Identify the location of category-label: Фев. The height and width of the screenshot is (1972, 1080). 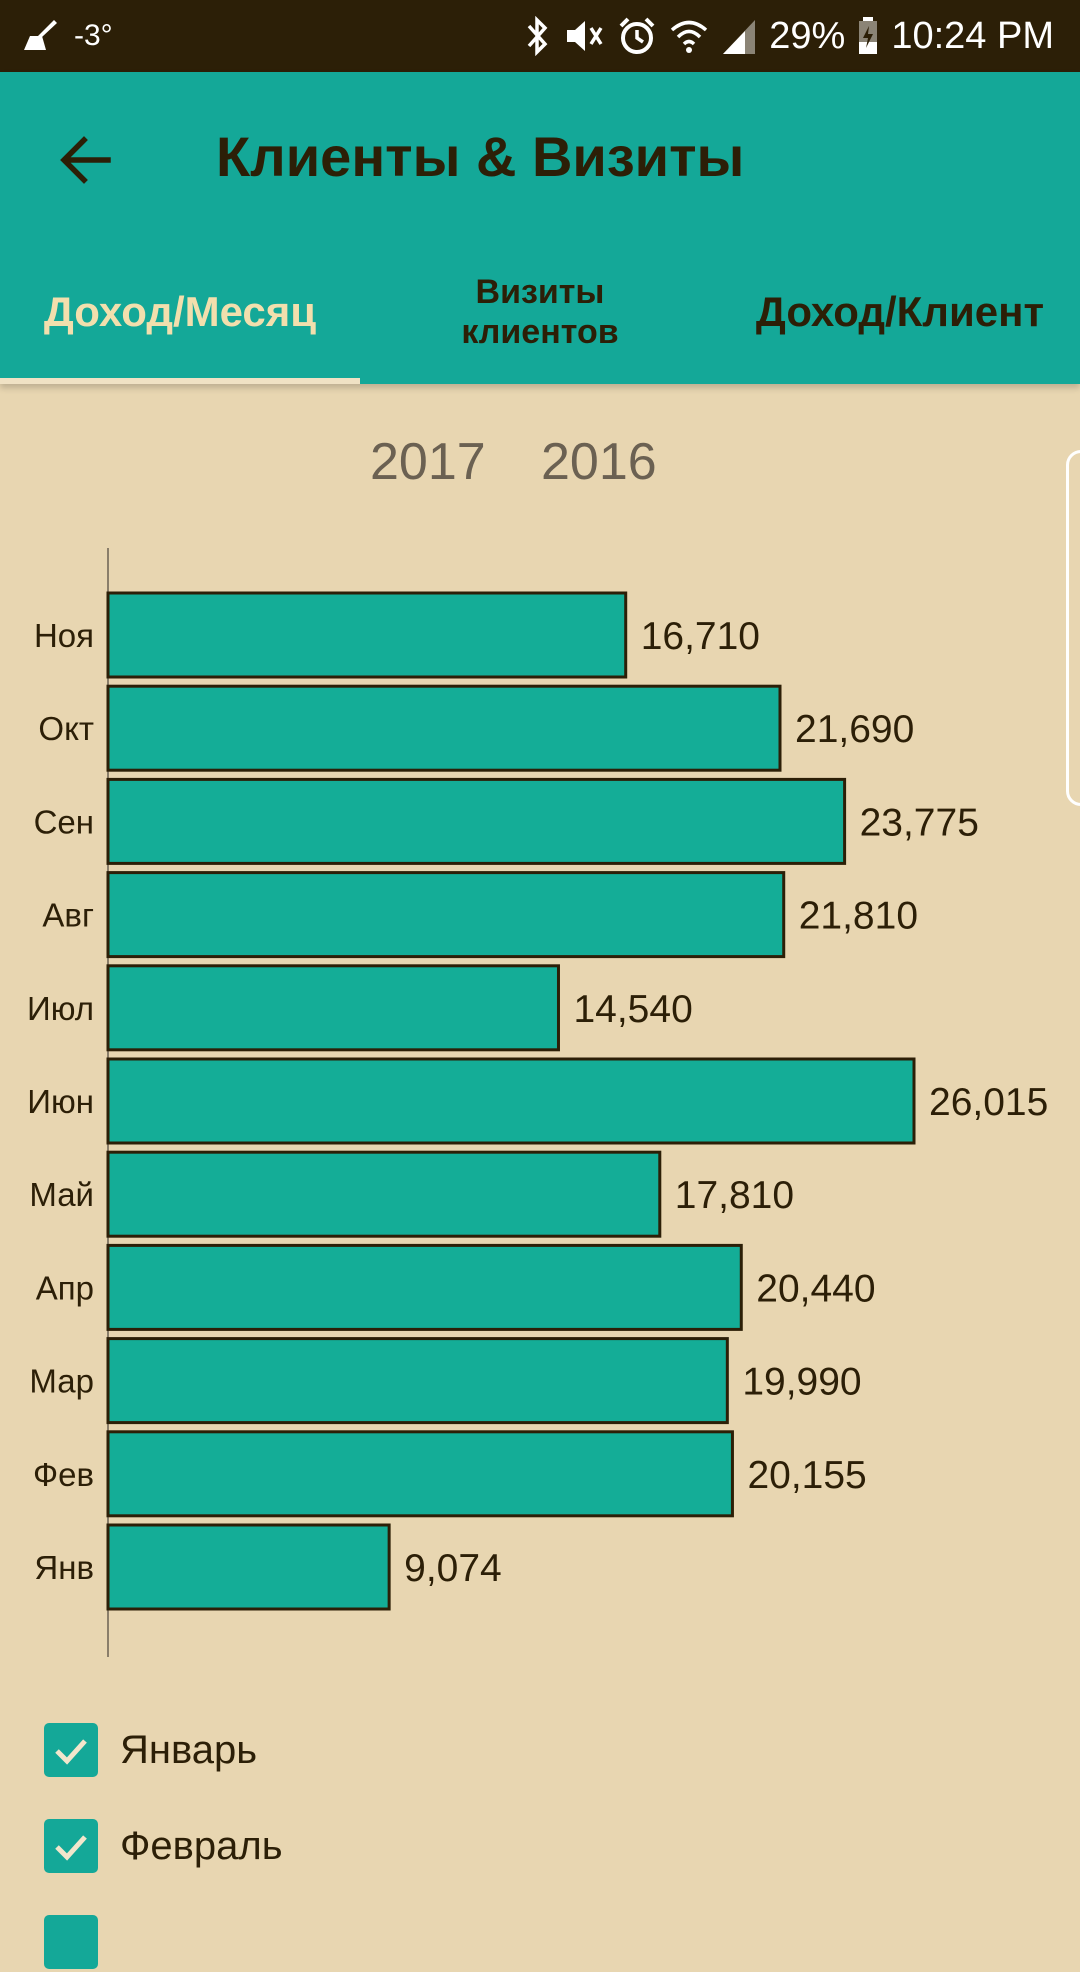
(63, 1474).